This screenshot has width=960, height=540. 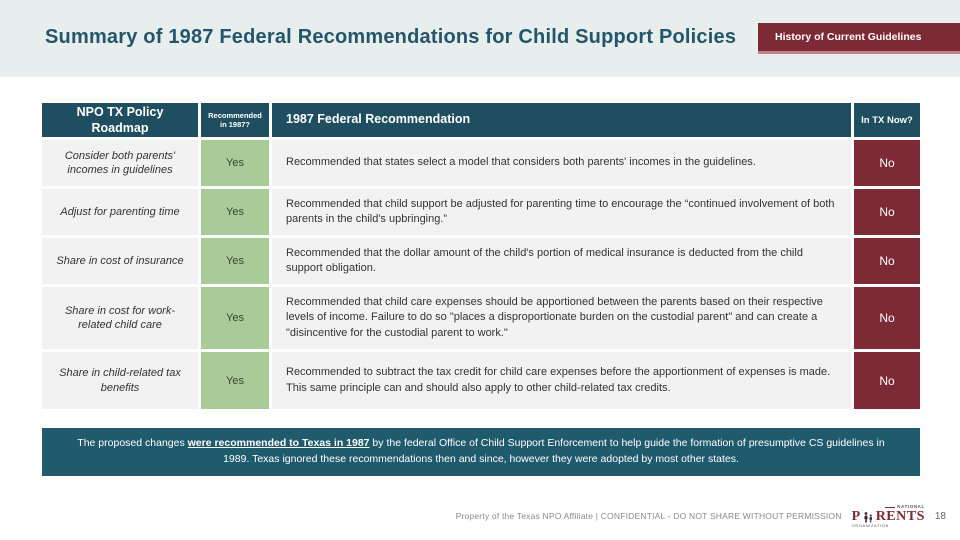 What do you see at coordinates (870, 525) in the screenshot?
I see `logo-organization-text: ORGANIZATION` at bounding box center [870, 525].